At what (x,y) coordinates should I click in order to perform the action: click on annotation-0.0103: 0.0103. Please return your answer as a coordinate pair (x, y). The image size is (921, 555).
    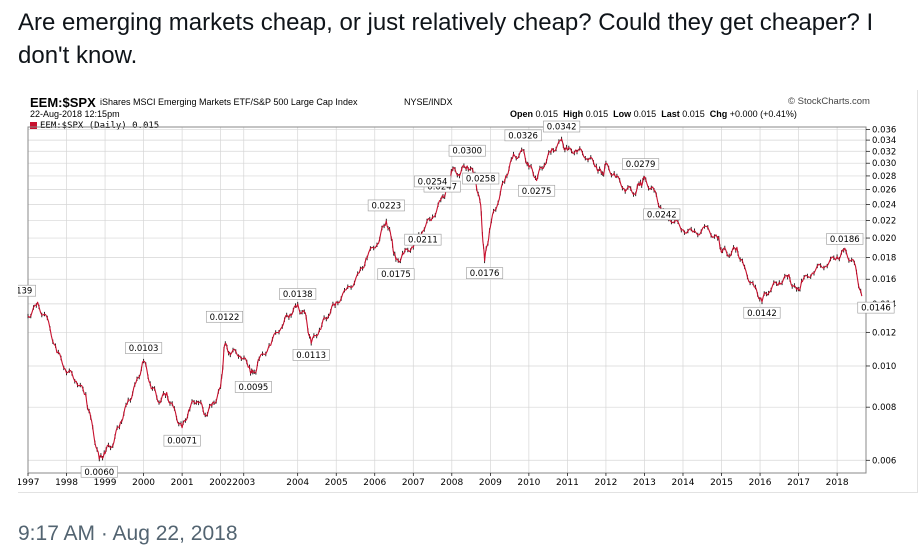
    Looking at the image, I should click on (144, 348).